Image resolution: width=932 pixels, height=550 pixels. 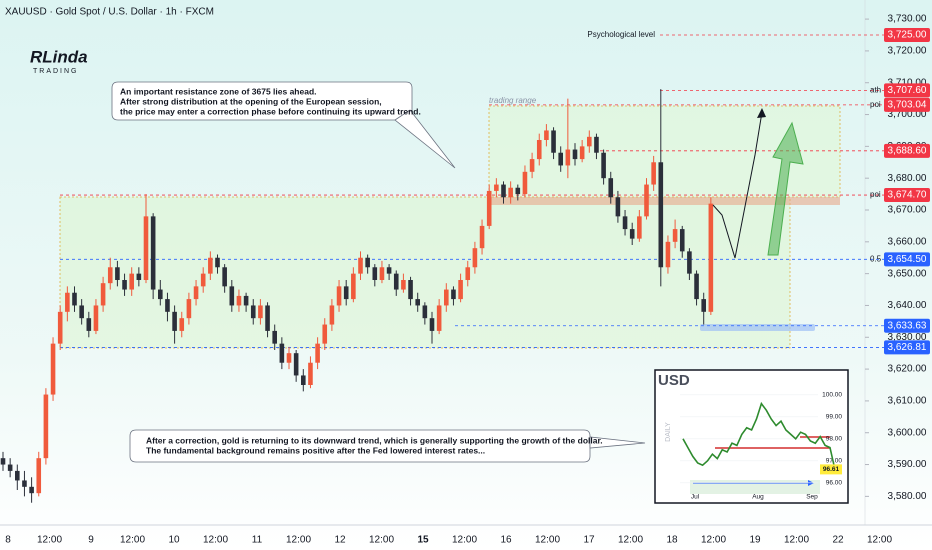 I want to click on level-tag: ath, so click(x=875, y=89).